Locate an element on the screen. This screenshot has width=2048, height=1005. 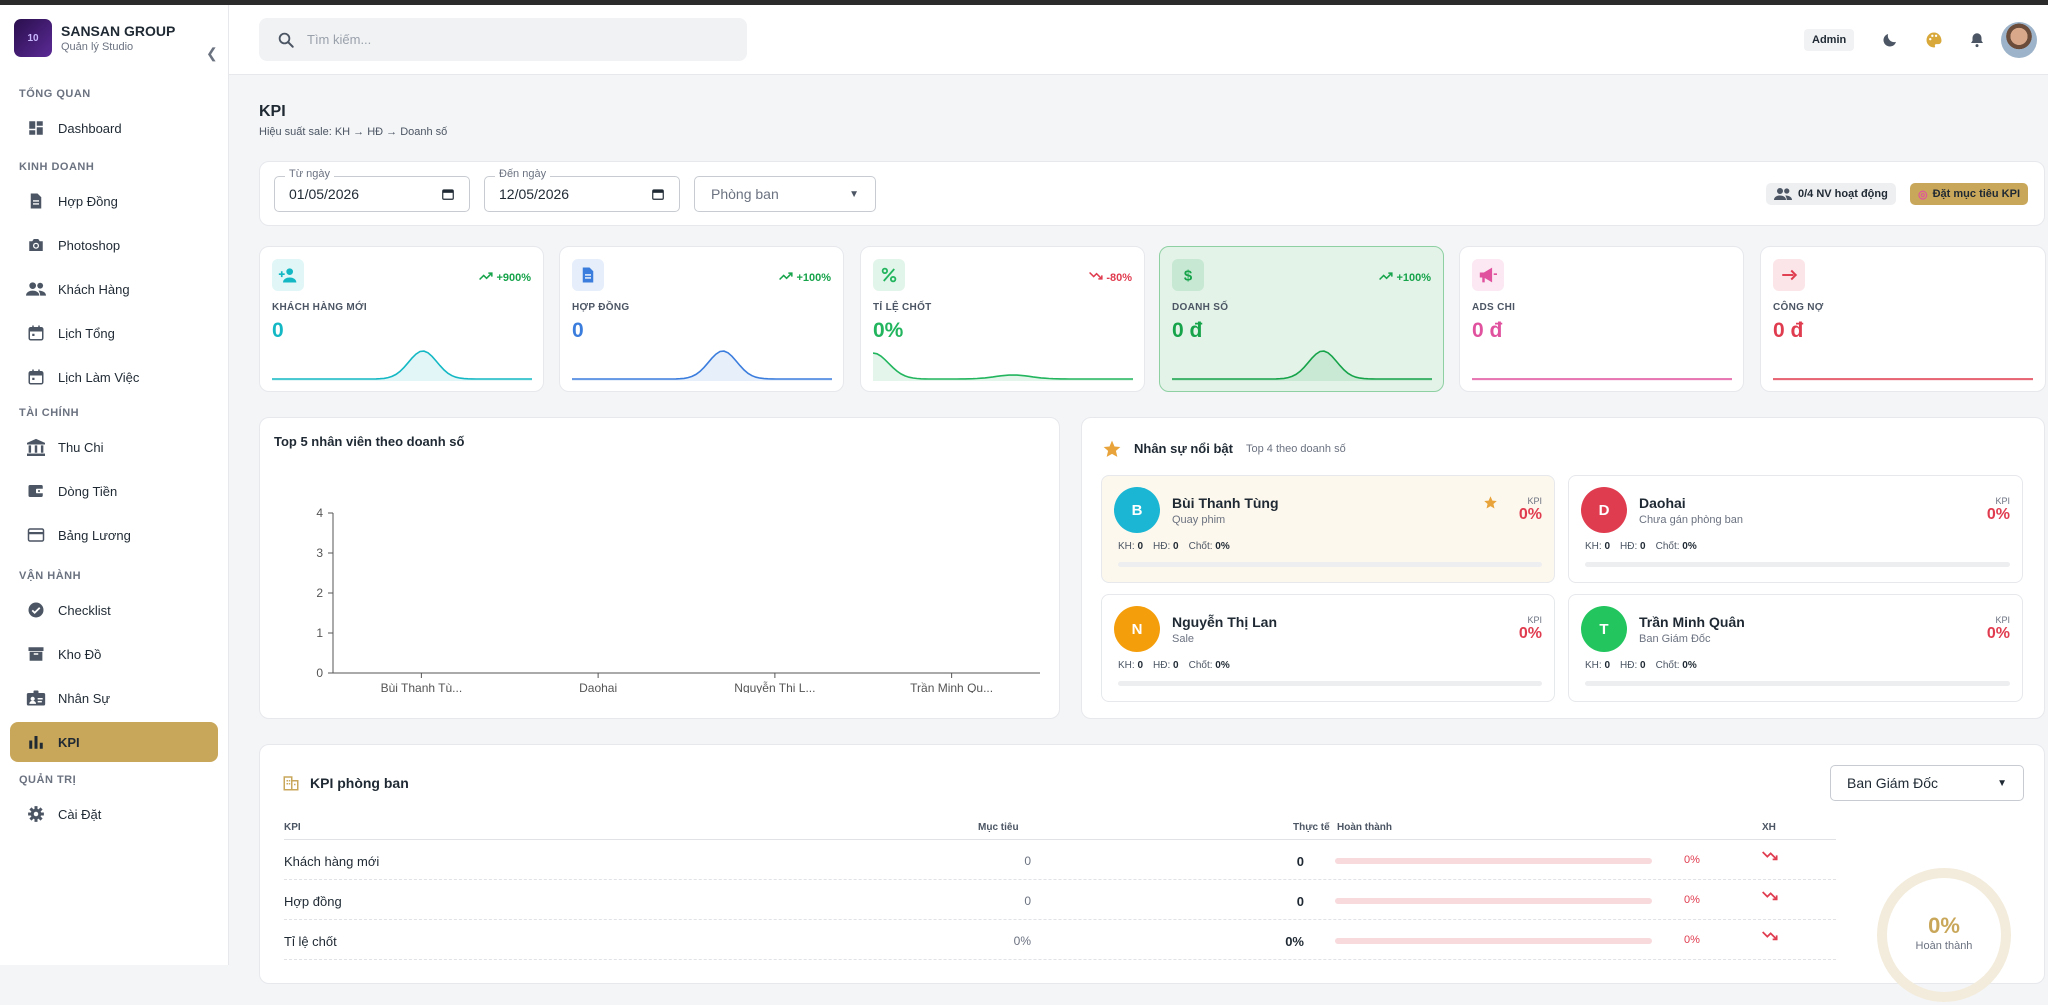
camera-icon is located at coordinates (36, 245).